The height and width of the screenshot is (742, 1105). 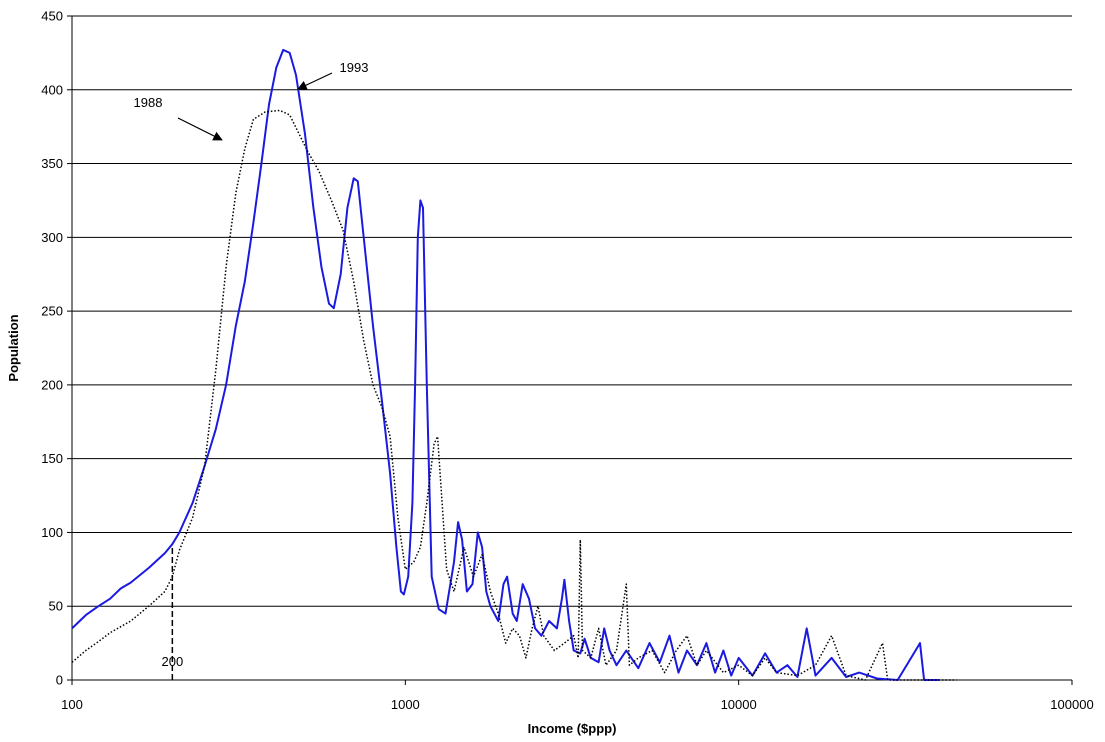 I want to click on y-tick-label: 300, so click(x=52, y=237).